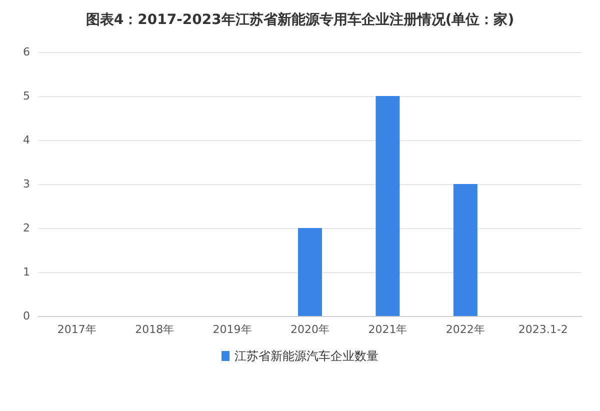 The image size is (600, 411). I want to click on y-tick-label: 6, so click(26, 52).